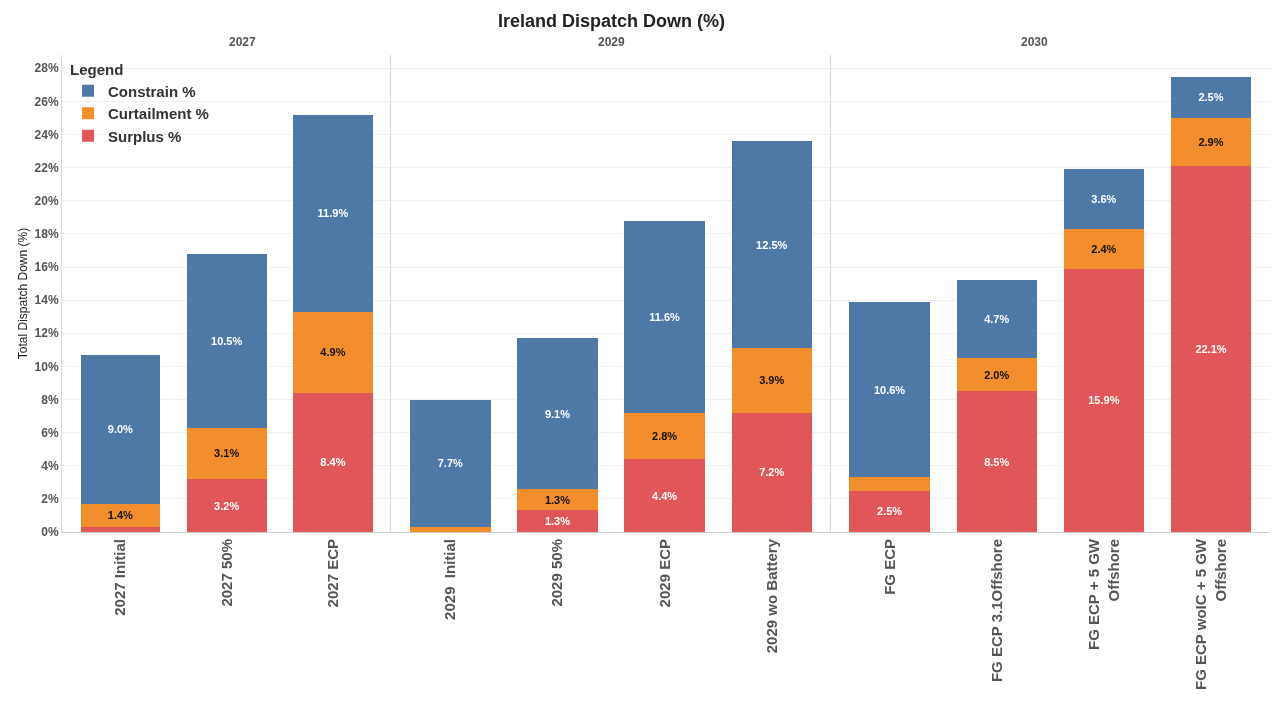 This screenshot has width=1272, height=707. I want to click on data-label: 7.7%, so click(450, 463).